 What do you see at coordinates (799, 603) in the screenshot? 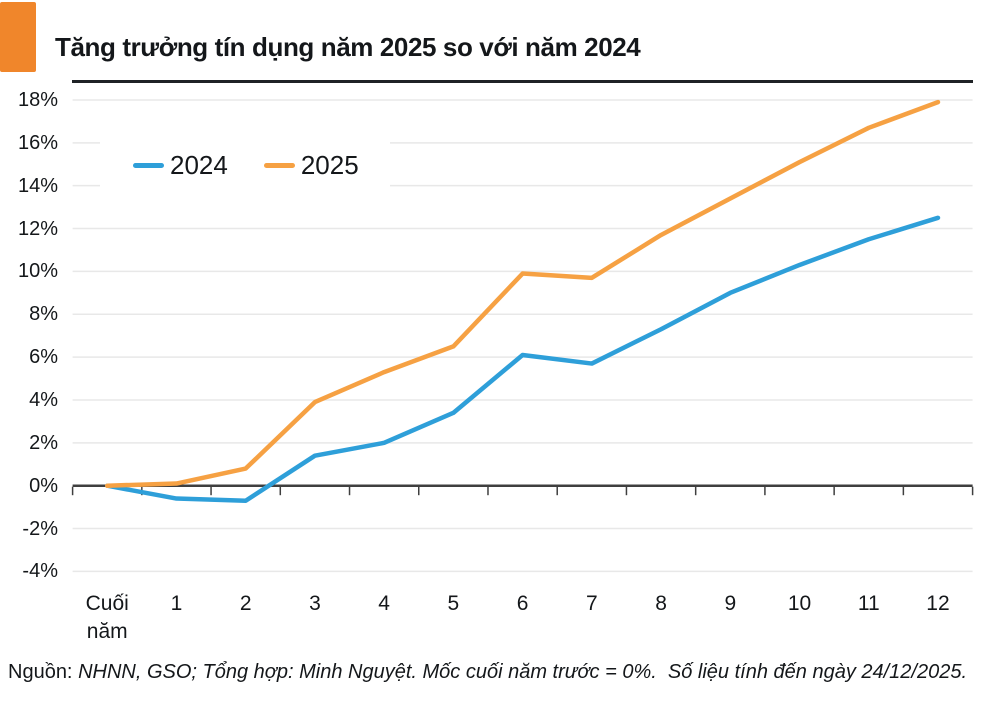
I see `x-tick-label: 10` at bounding box center [799, 603].